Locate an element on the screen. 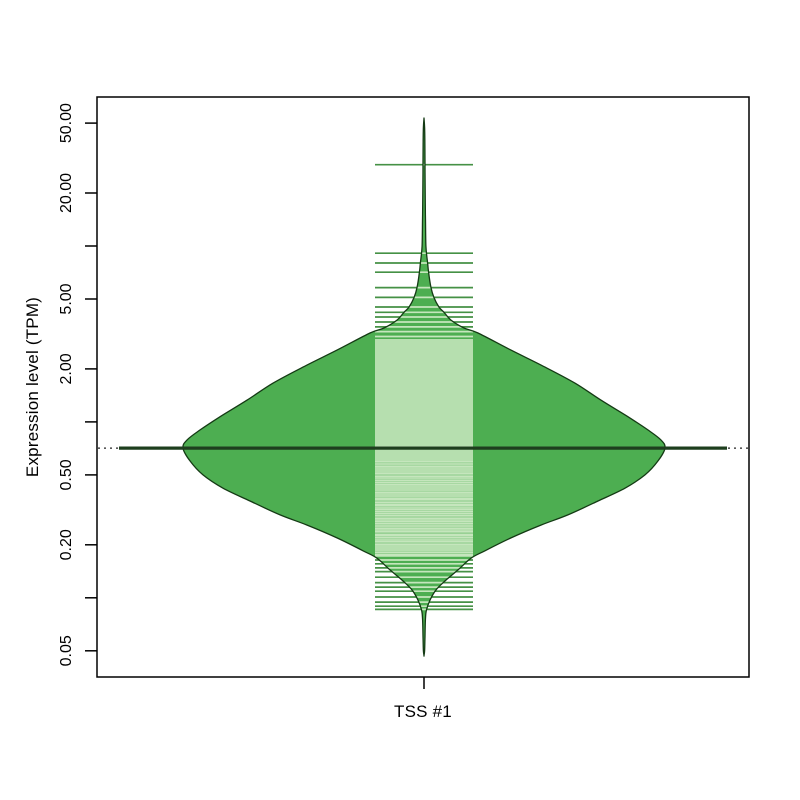 Image resolution: width=800 pixels, height=800 pixels. y-axis-title: Expression level (TPM) is located at coordinates (32, 387).